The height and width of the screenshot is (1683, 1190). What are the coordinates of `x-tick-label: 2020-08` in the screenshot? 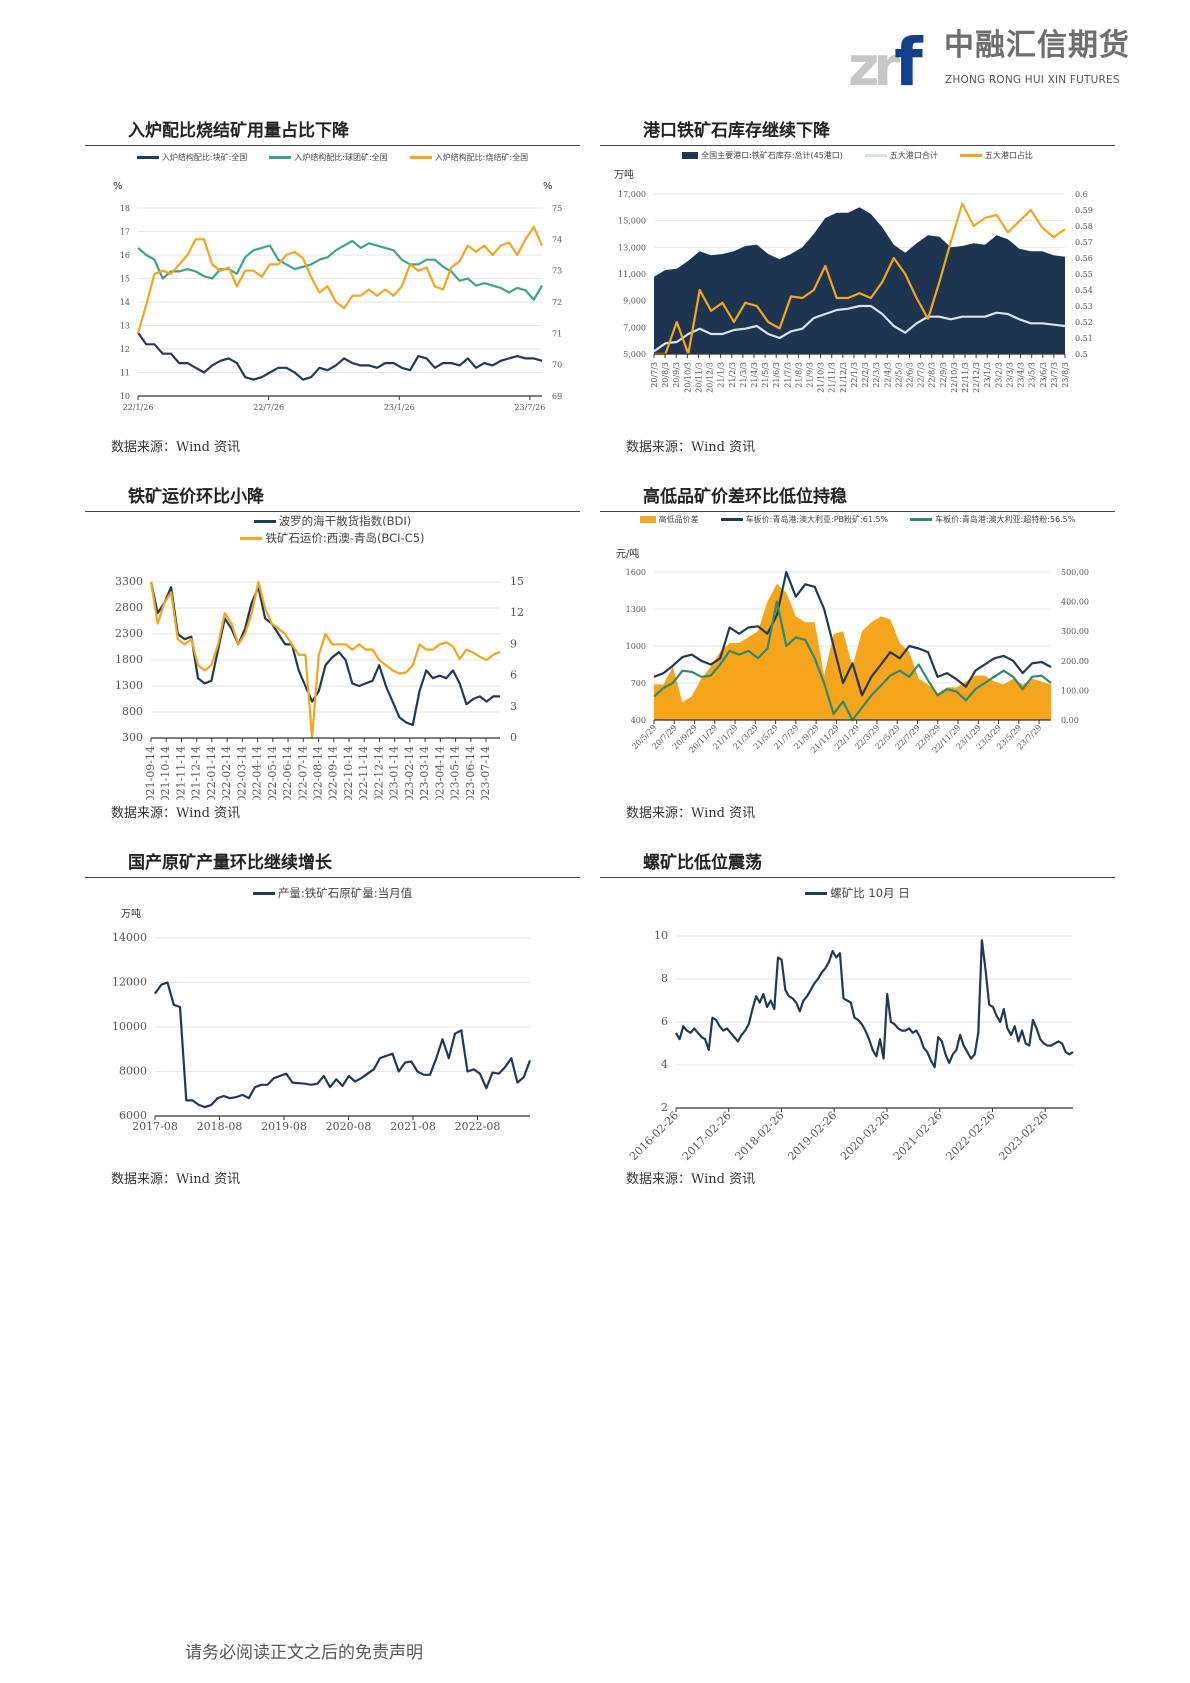 It's located at (349, 1126).